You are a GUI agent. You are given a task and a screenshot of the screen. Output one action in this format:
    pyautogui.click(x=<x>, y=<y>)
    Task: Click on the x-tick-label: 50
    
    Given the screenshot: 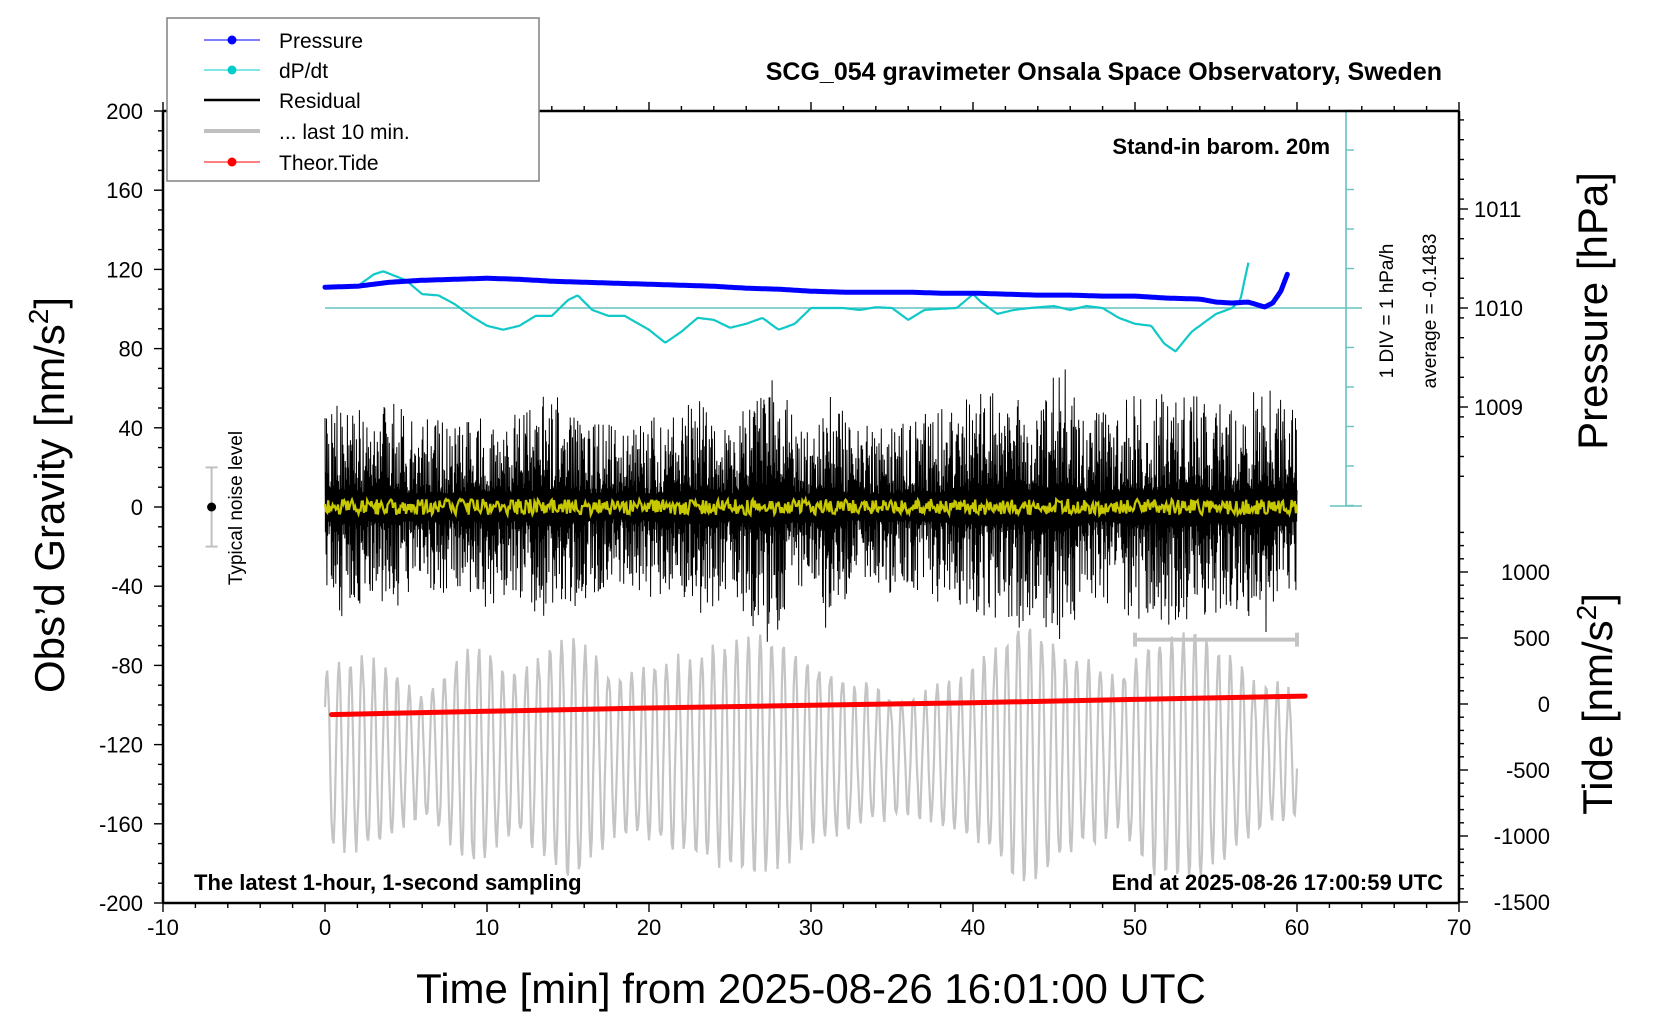 What is the action you would take?
    pyautogui.click(x=1135, y=927)
    